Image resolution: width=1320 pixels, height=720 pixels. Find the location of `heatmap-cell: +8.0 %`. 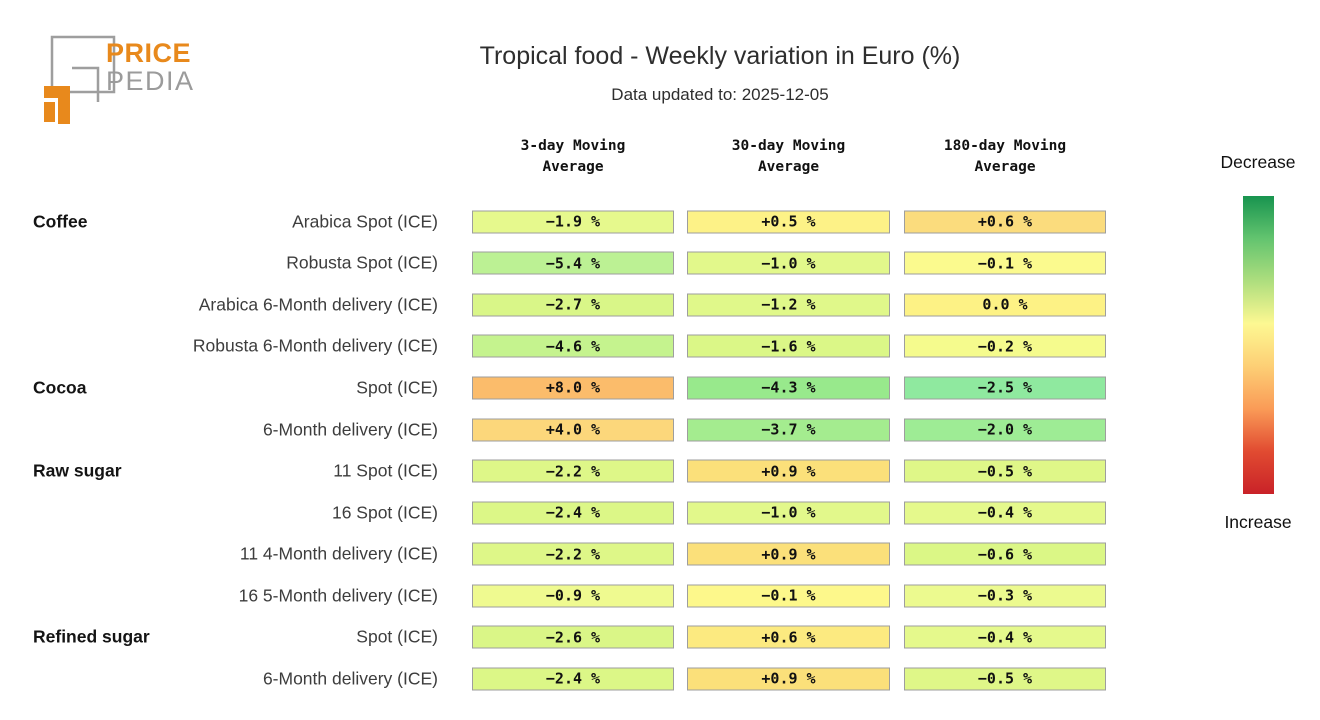

heatmap-cell: +8.0 % is located at coordinates (573, 388).